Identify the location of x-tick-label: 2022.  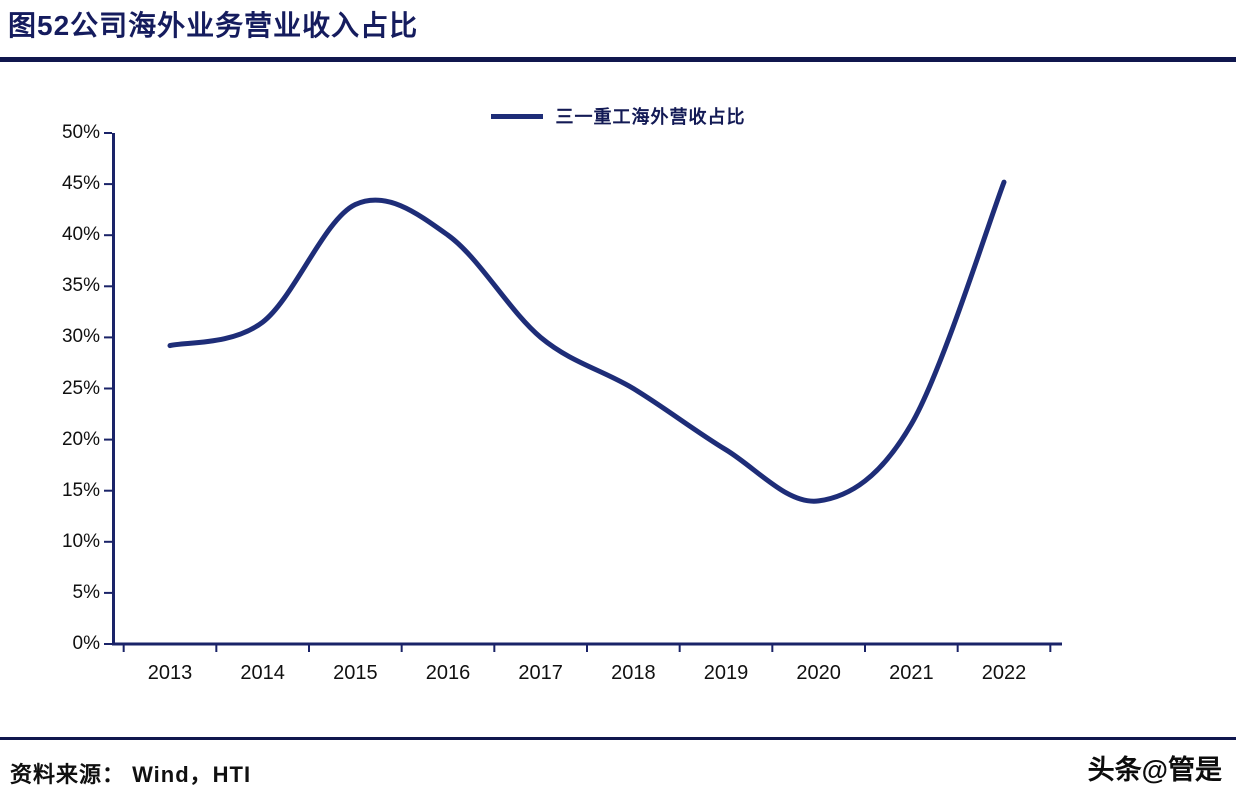
(1004, 673).